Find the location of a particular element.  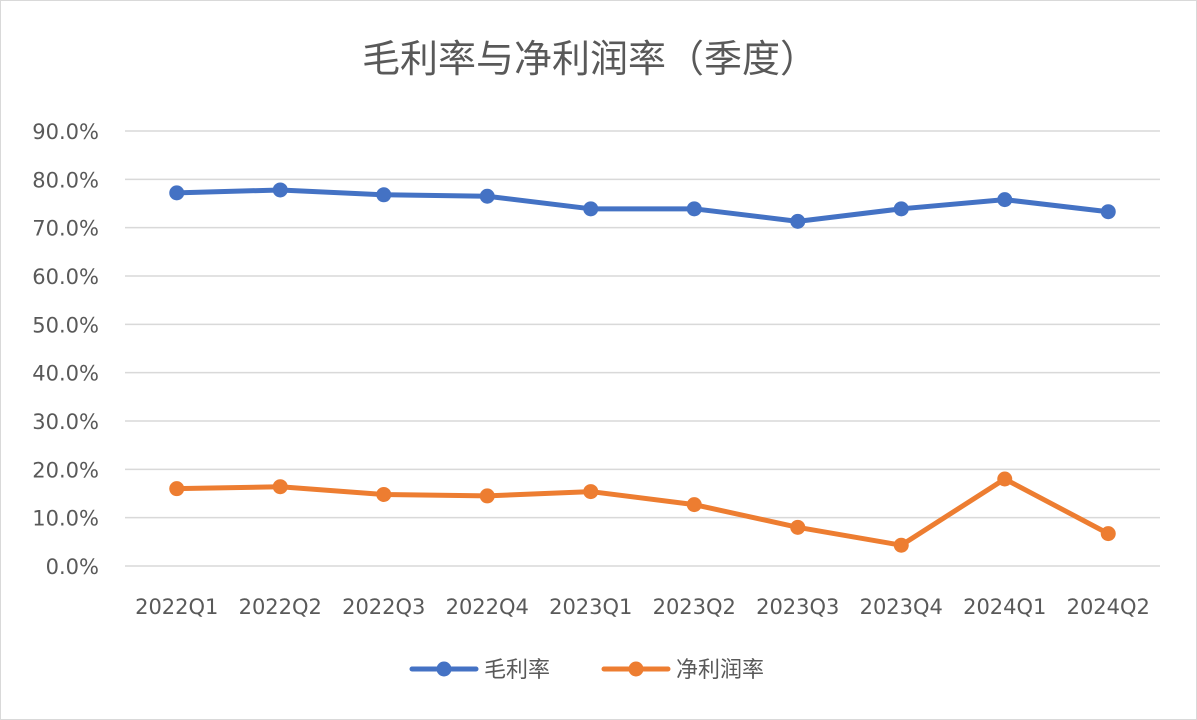

legend-label: 净利润率 is located at coordinates (720, 670).